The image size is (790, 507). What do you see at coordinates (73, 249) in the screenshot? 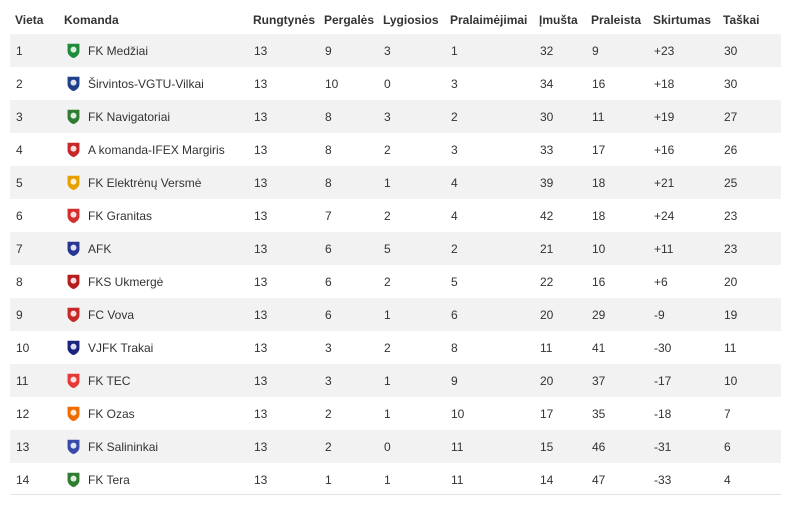
I see `afk-logo-icon` at bounding box center [73, 249].